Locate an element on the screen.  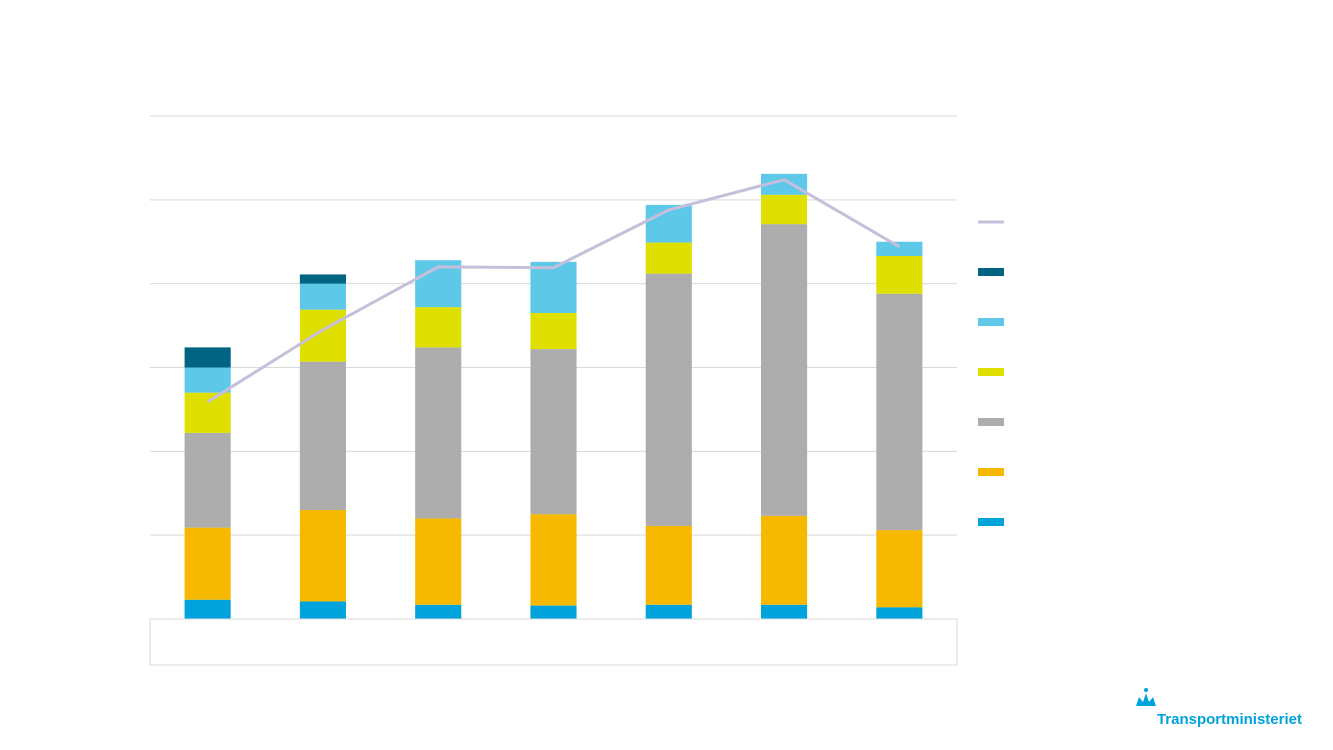
logo-text: Transportministeriet is located at coordinates (1229, 719).